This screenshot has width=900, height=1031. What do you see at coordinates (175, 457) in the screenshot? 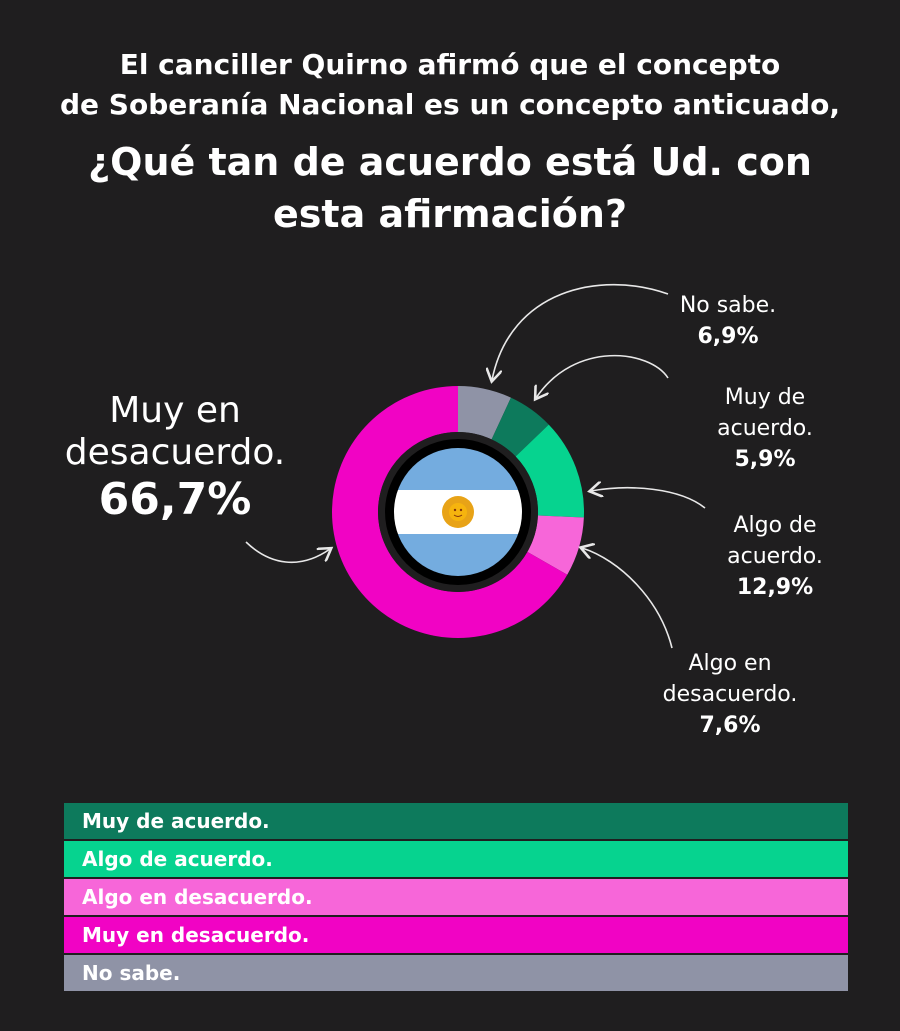
I see `label-muy-en-desacuerdo: Muy en desacuerdo. 66,7%` at bounding box center [175, 457].